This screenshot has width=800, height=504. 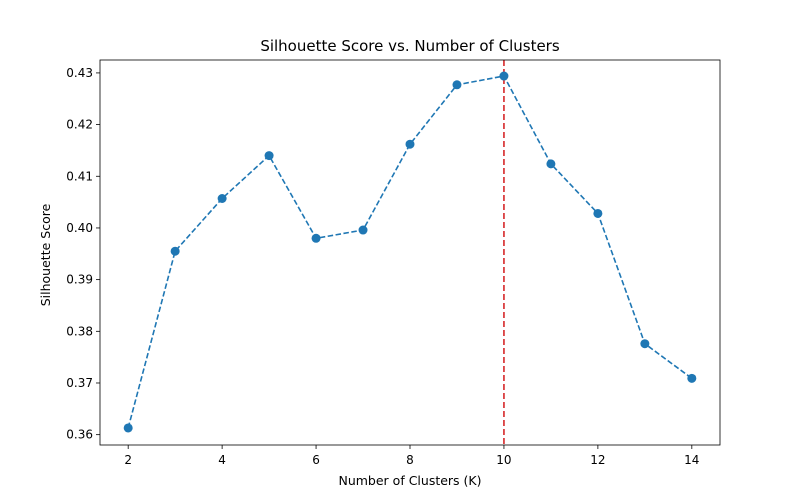 I want to click on chart-title: Silhouette Score vs. Number of Clusters, so click(x=410, y=46).